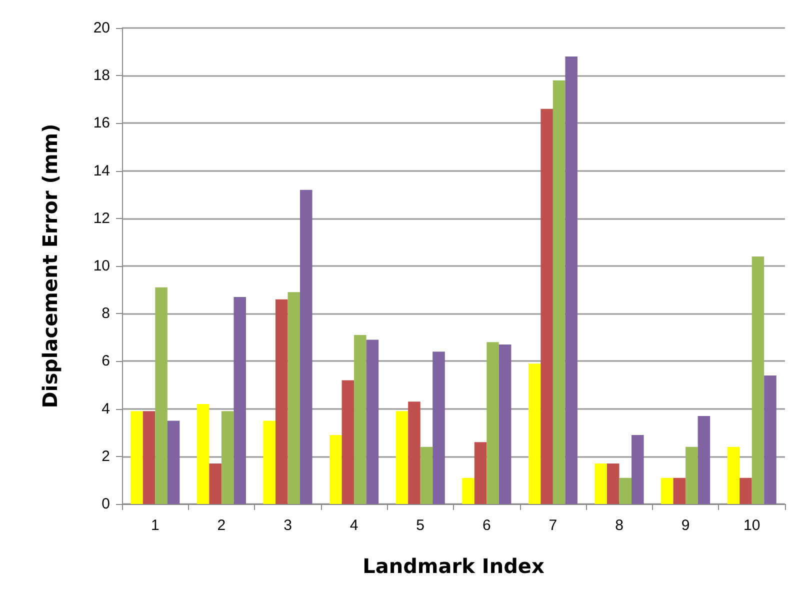  Describe the element at coordinates (288, 525) in the screenshot. I see `x-tick-label: 3` at that location.